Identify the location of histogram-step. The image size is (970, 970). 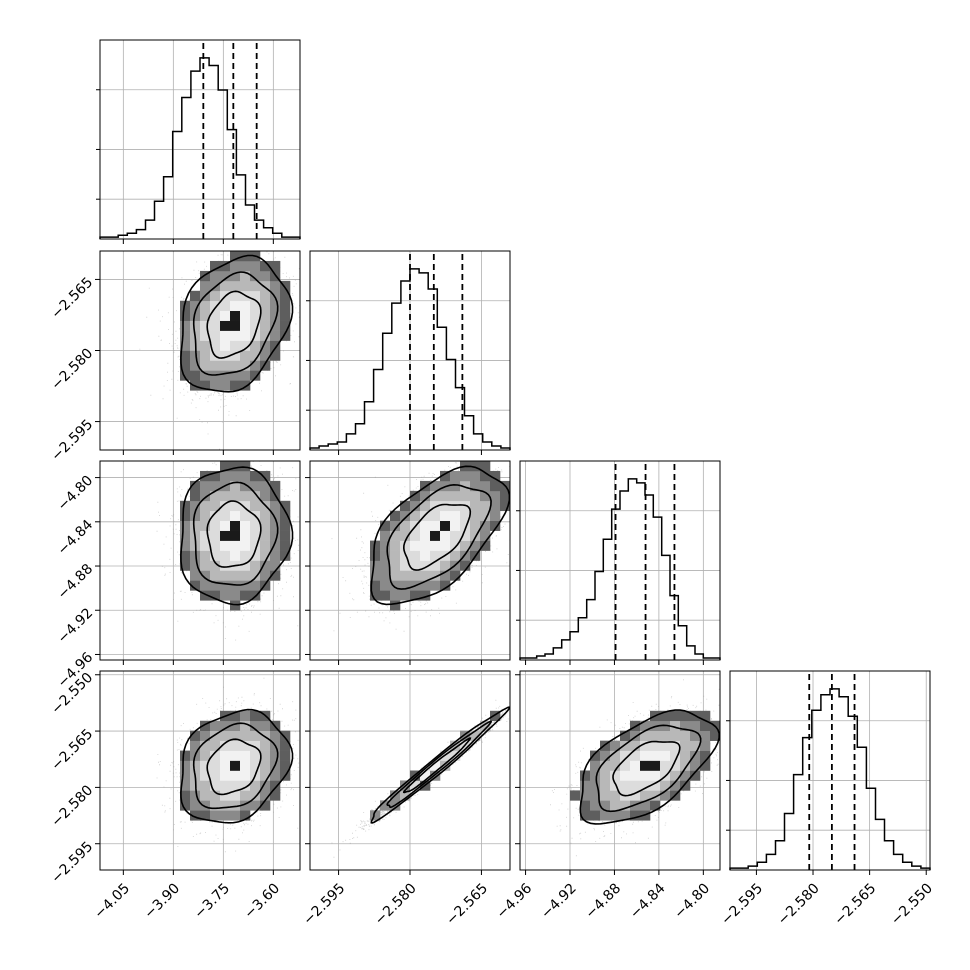
(200, 148).